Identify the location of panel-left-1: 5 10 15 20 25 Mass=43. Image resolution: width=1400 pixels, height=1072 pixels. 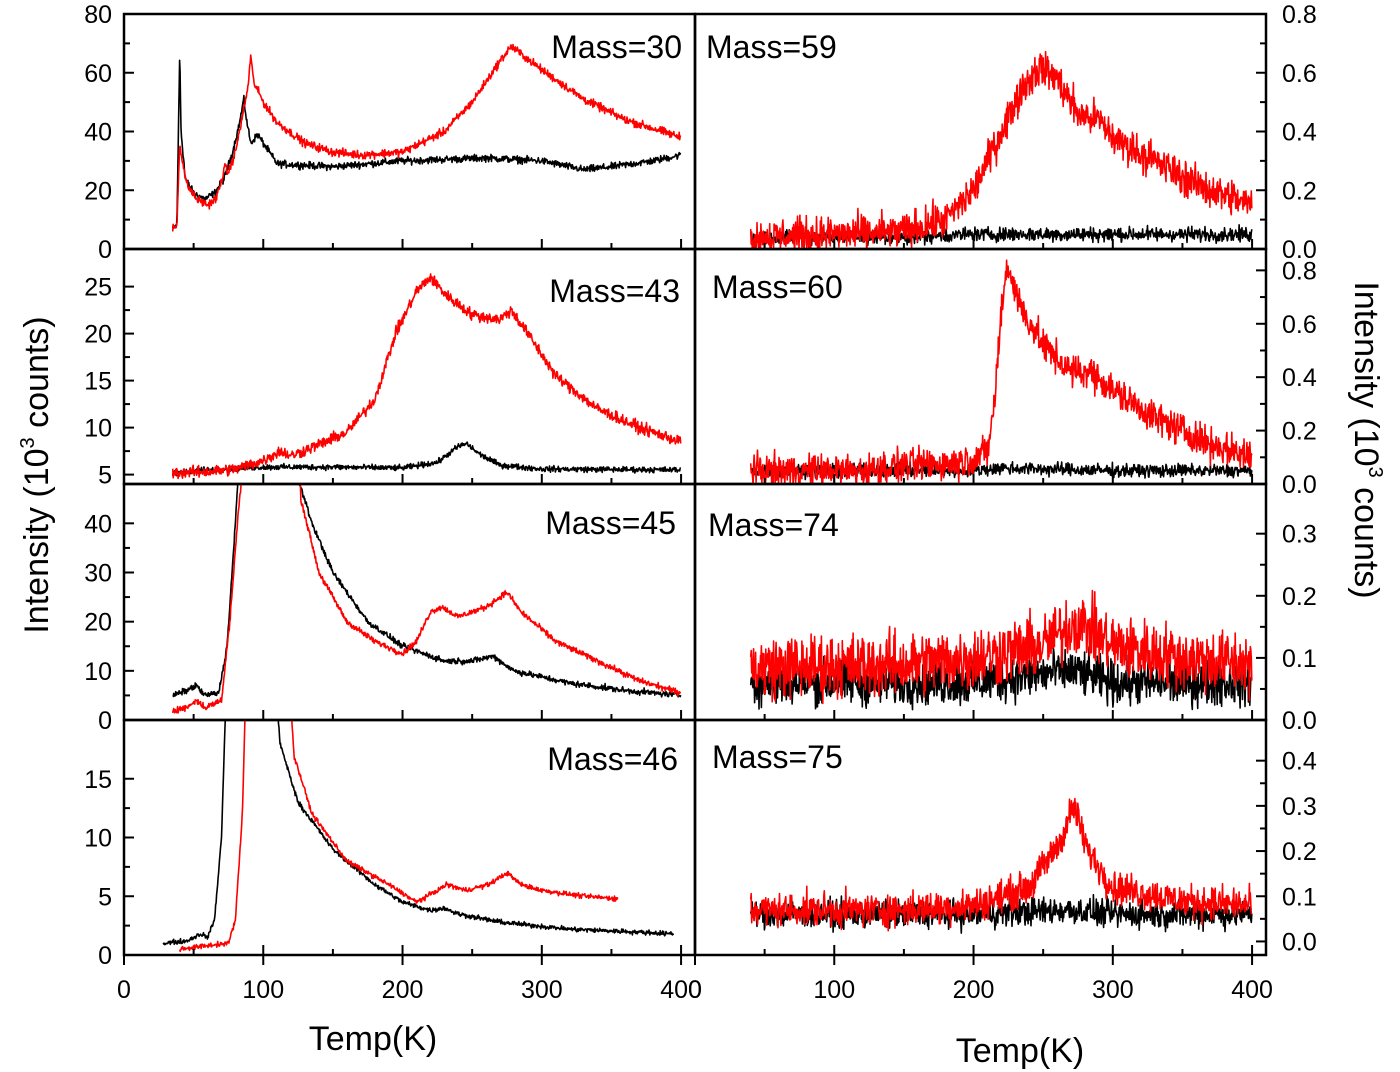
(390, 368).